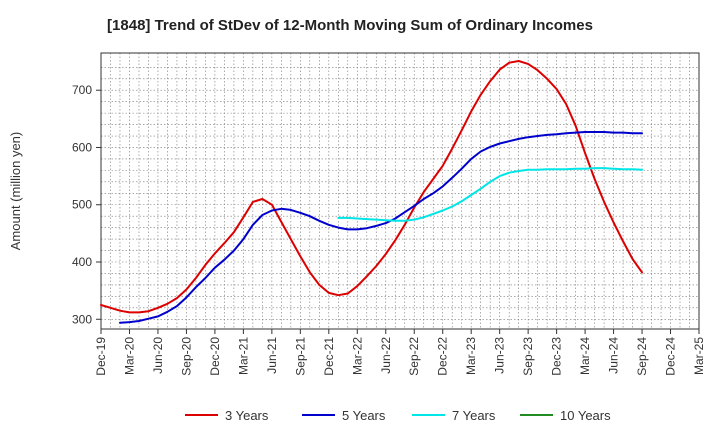  Describe the element at coordinates (557, 356) in the screenshot. I see `x-tick-label: Dec-23` at that location.